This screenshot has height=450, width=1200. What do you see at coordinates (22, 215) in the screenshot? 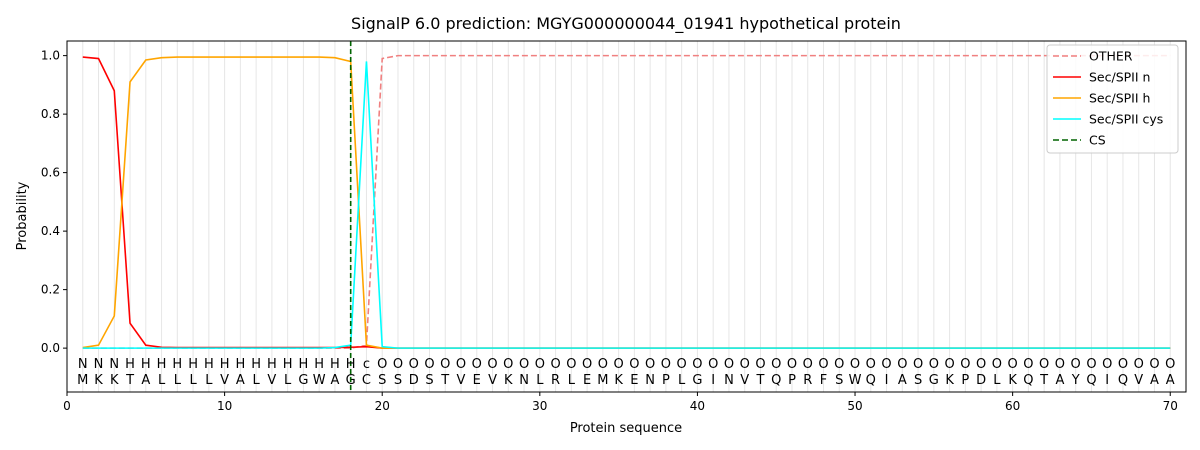
I see `y-axis-label: Probability` at bounding box center [22, 215].